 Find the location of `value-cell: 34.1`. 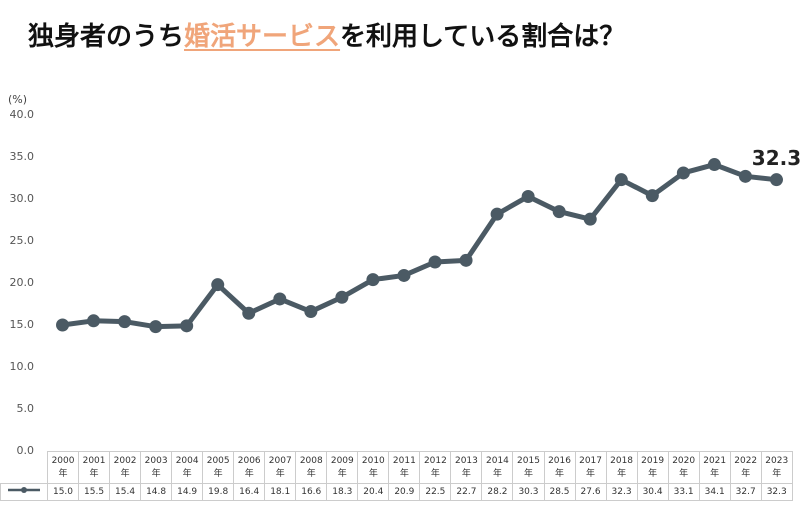

value-cell: 34.1 is located at coordinates (714, 492).